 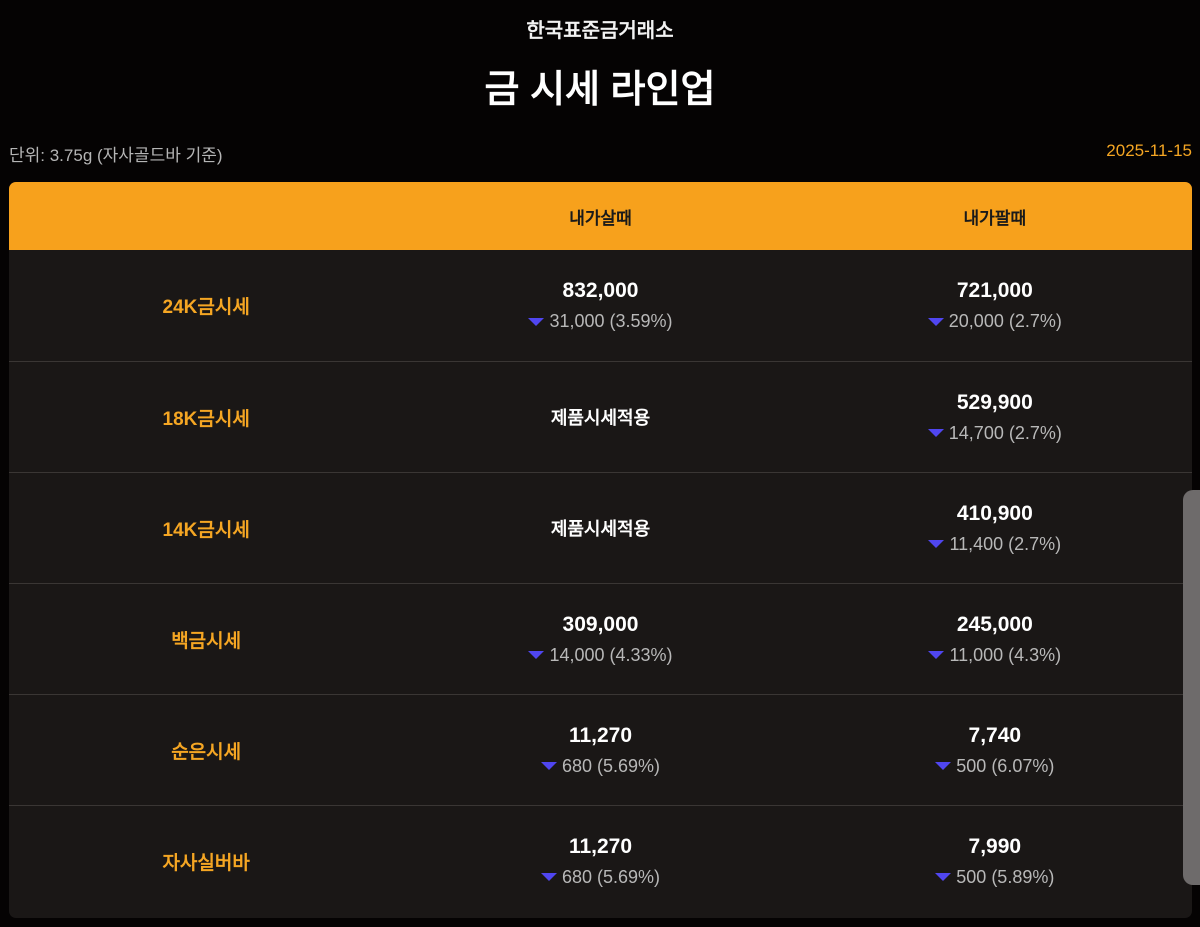 I want to click on unit-note: 단위: 3.75g (자사골드바 기준), so click(x=116, y=155).